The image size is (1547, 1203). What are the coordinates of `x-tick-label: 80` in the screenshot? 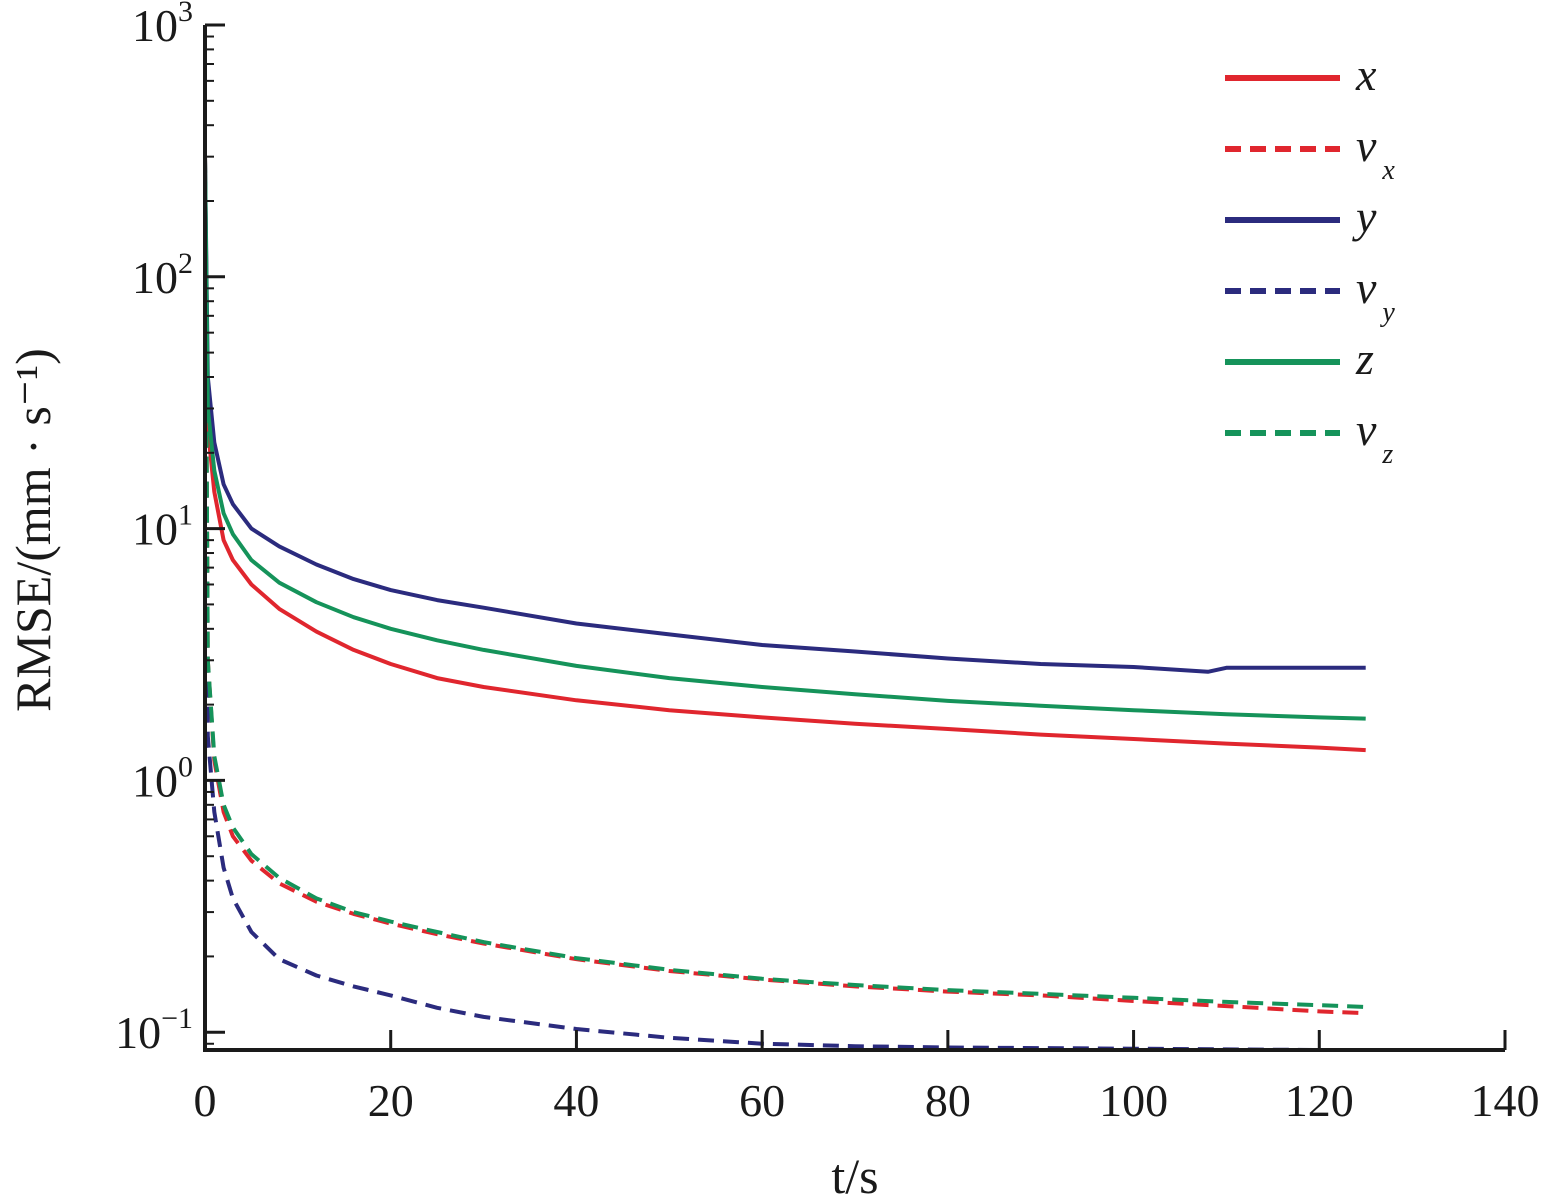 It's located at (948, 1100).